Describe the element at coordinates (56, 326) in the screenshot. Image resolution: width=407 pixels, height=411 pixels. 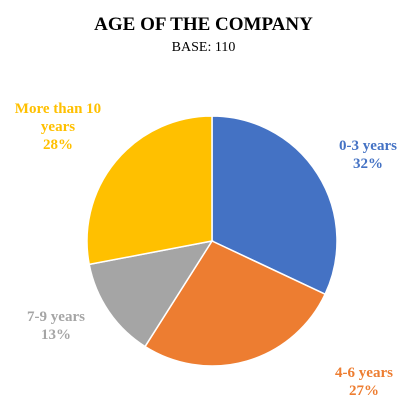
I see `slice-label: 7-9 years 13%` at that location.